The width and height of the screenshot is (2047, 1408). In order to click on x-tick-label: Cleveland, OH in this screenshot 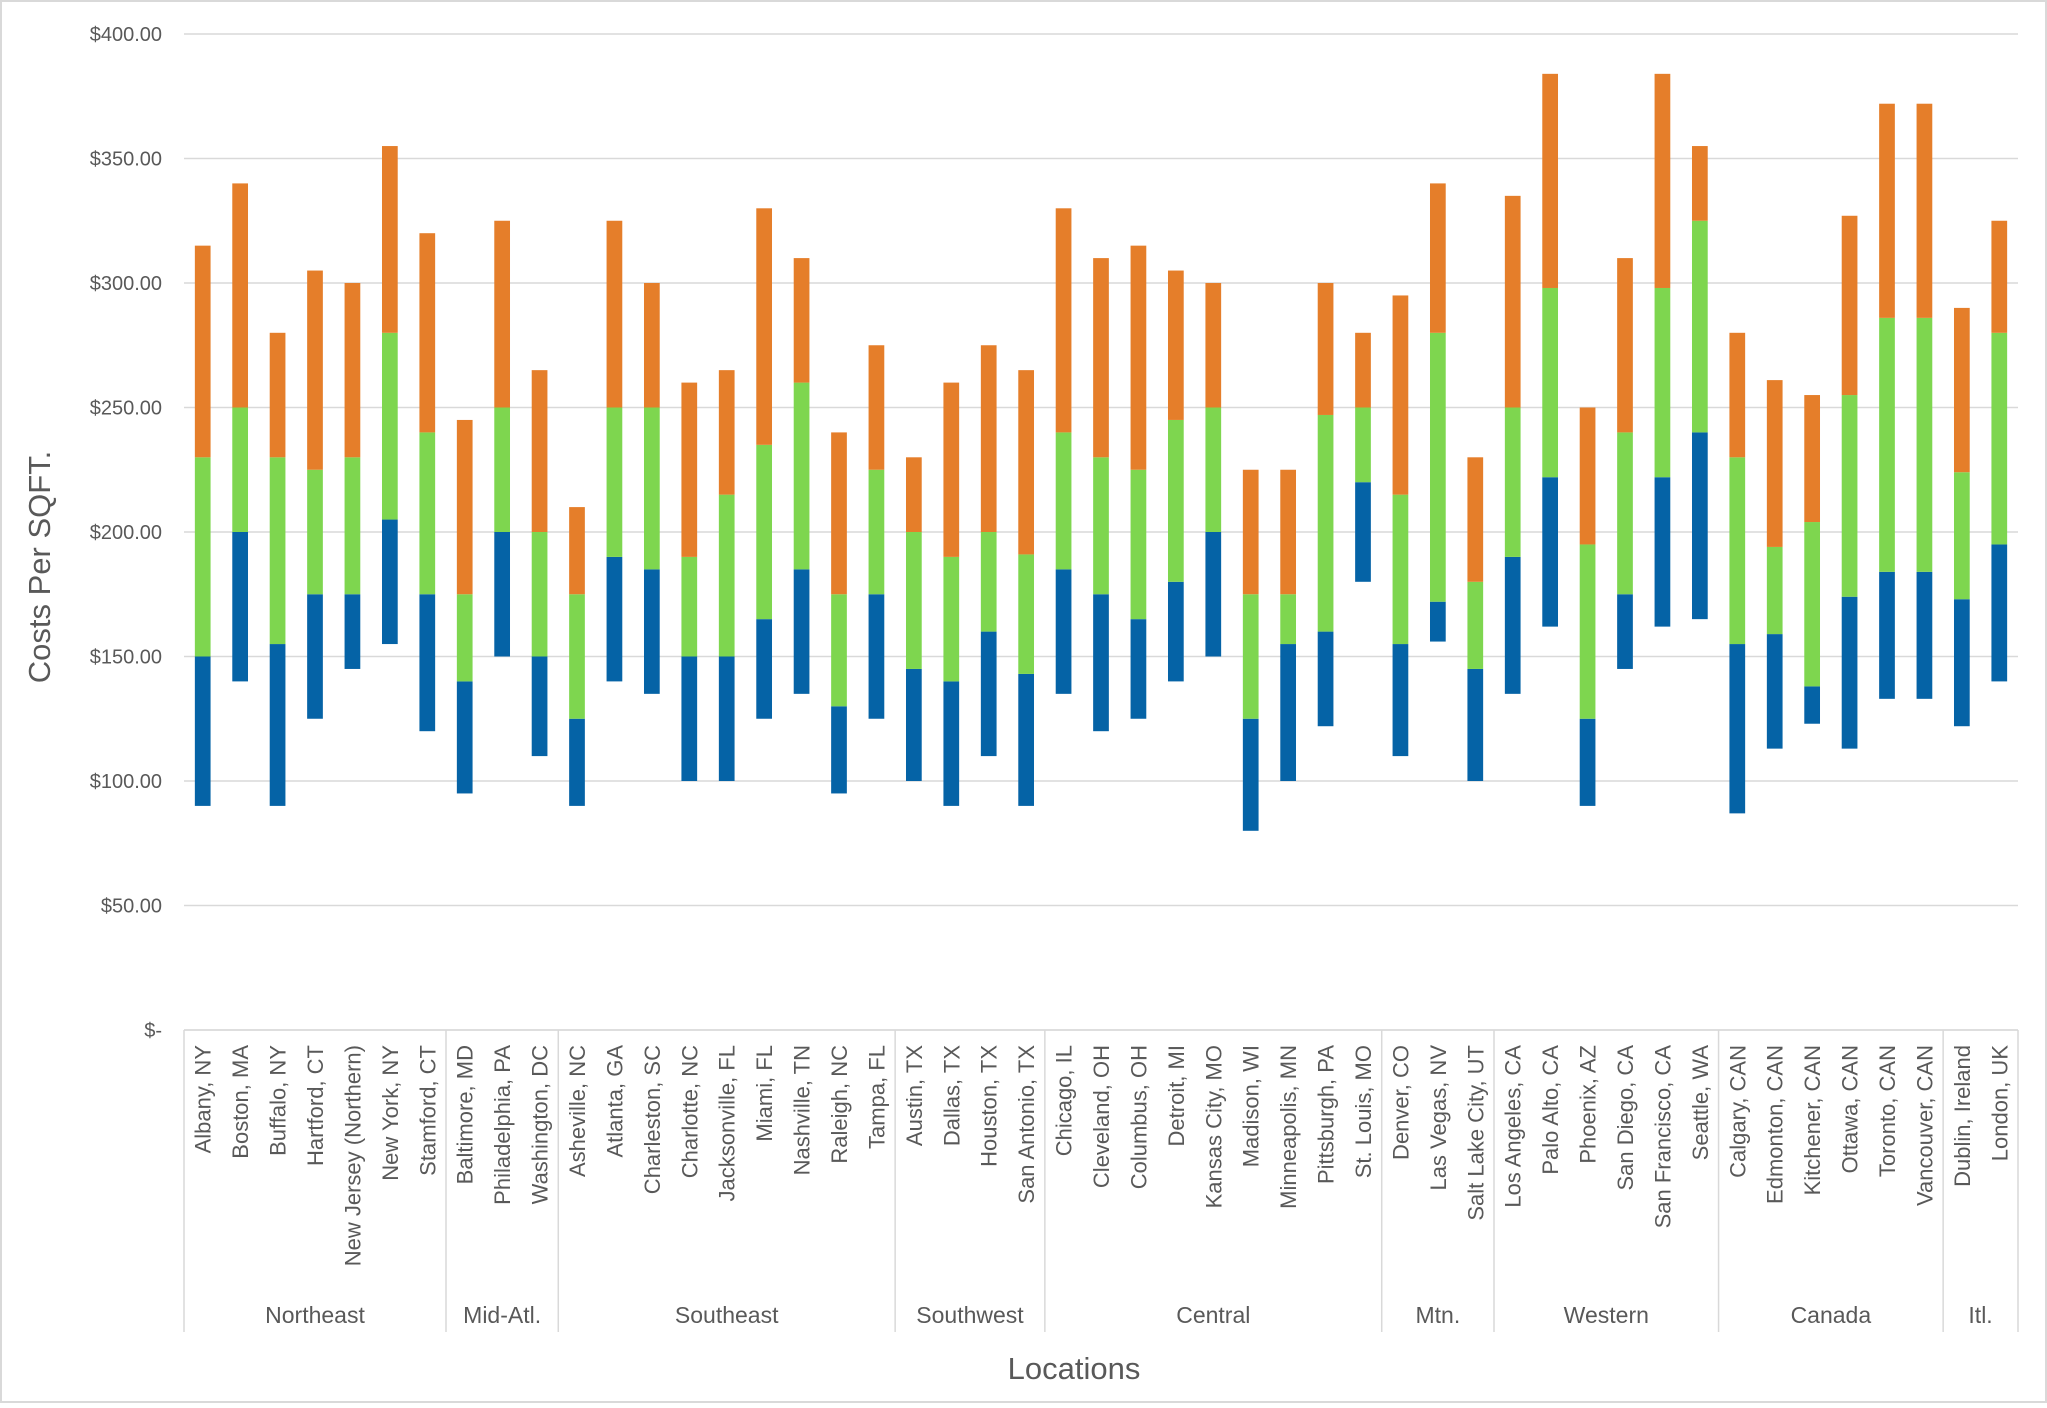, I will do `click(1101, 1116)`.